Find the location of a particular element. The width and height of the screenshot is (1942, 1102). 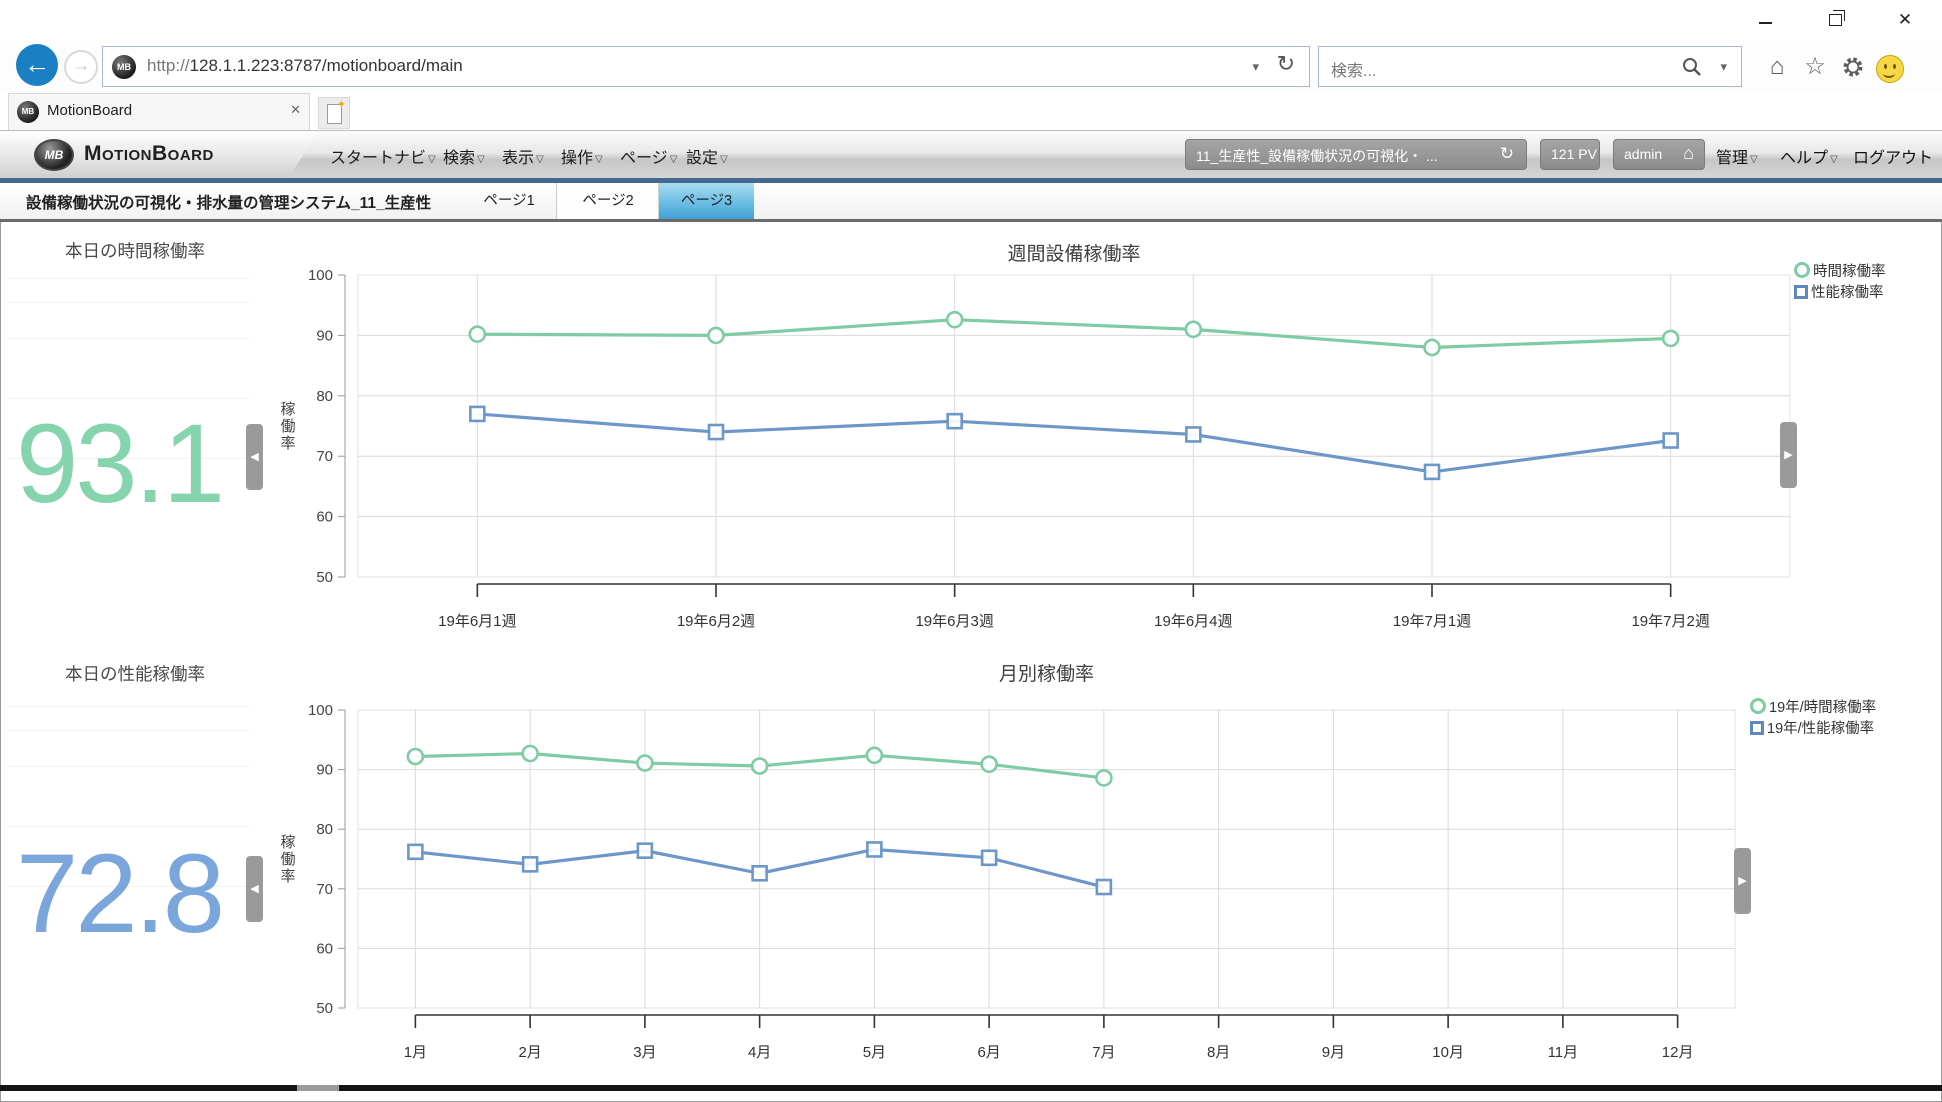

svg-text: 19年7月2週 is located at coordinates (1670, 621).